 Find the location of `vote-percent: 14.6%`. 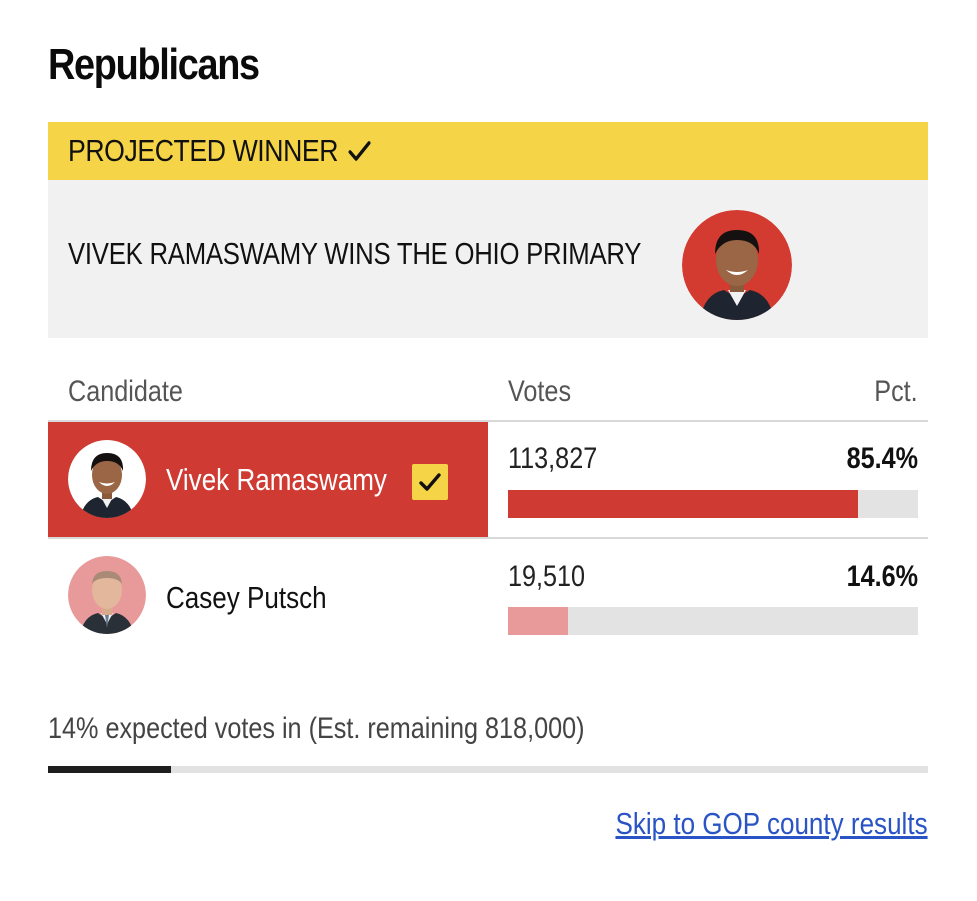

vote-percent: 14.6% is located at coordinates (882, 576).